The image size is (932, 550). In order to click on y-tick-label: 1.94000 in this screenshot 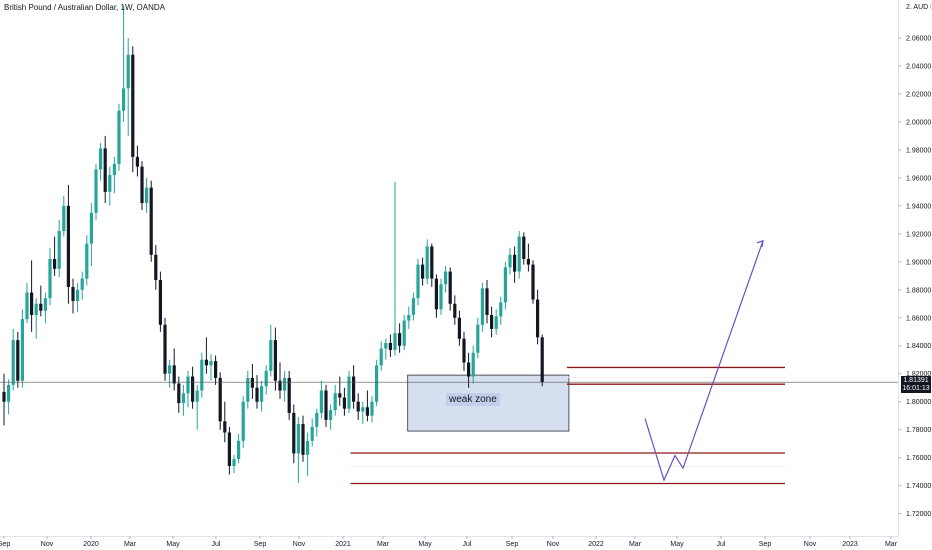, I will do `click(918, 206)`.